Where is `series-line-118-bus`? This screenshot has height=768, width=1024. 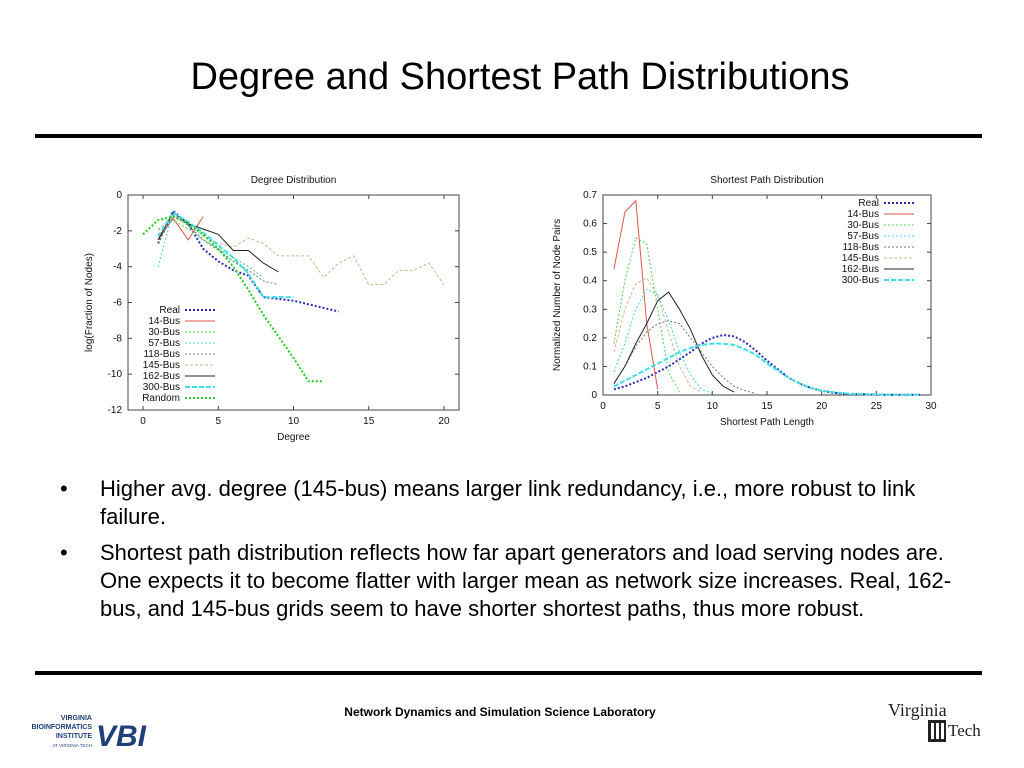 series-line-118-bus is located at coordinates (685, 357).